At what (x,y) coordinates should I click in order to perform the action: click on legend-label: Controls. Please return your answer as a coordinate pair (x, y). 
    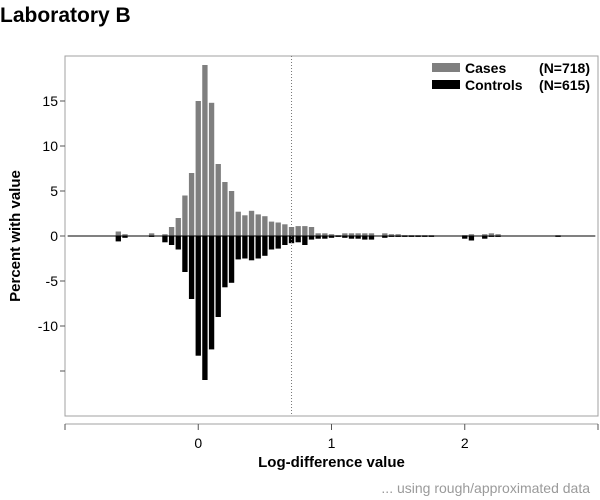
    Looking at the image, I should click on (494, 85).